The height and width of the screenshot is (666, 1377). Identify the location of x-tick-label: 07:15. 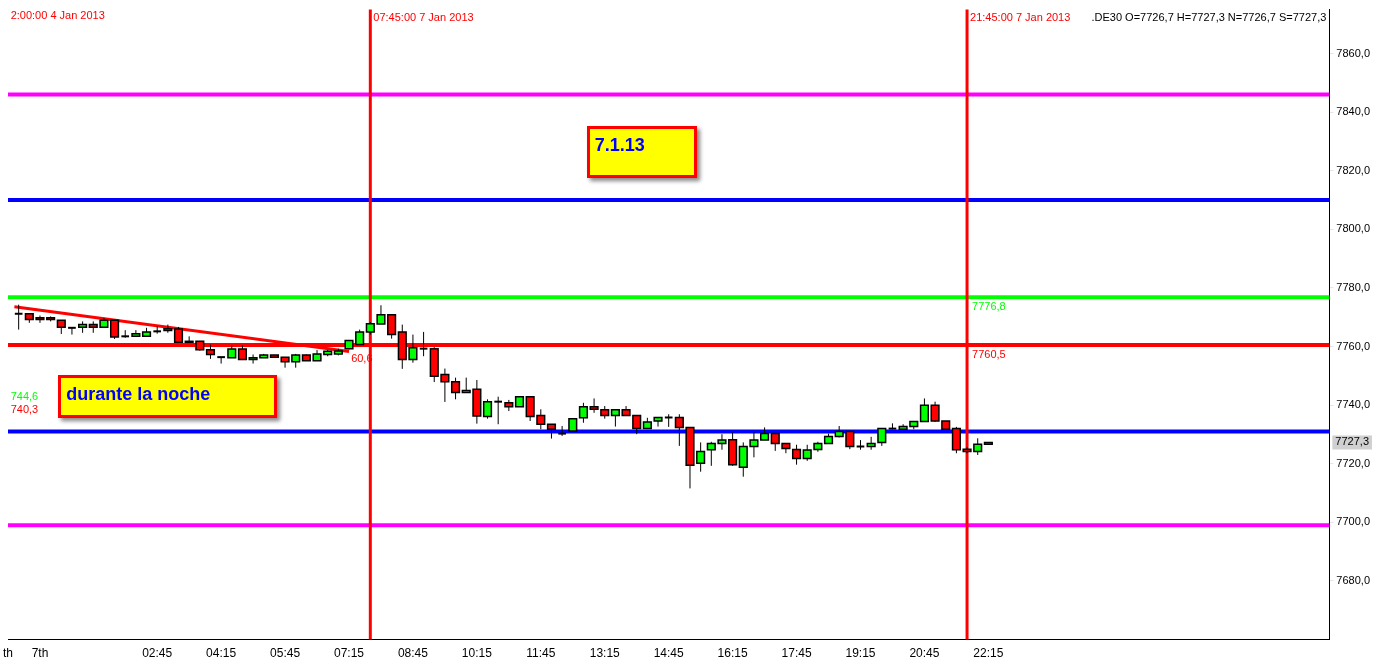
(349, 653).